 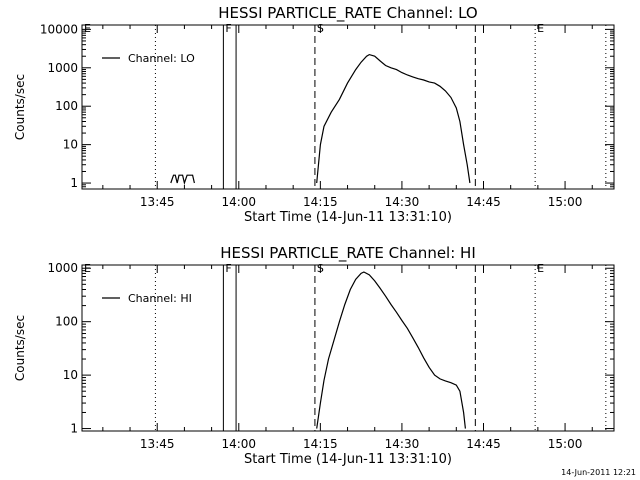 What do you see at coordinates (160, 298) in the screenshot?
I see `legend-label: Channel: HI` at bounding box center [160, 298].